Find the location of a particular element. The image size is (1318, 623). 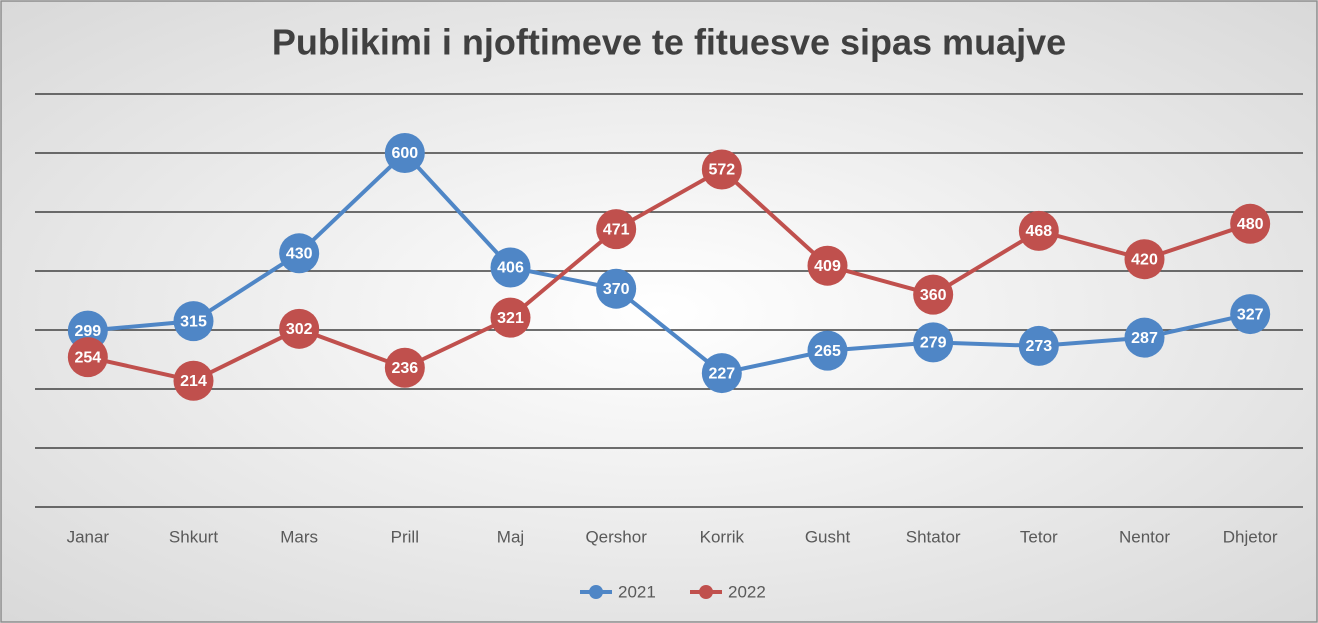

x-tick-label: Gusht is located at coordinates (828, 536).